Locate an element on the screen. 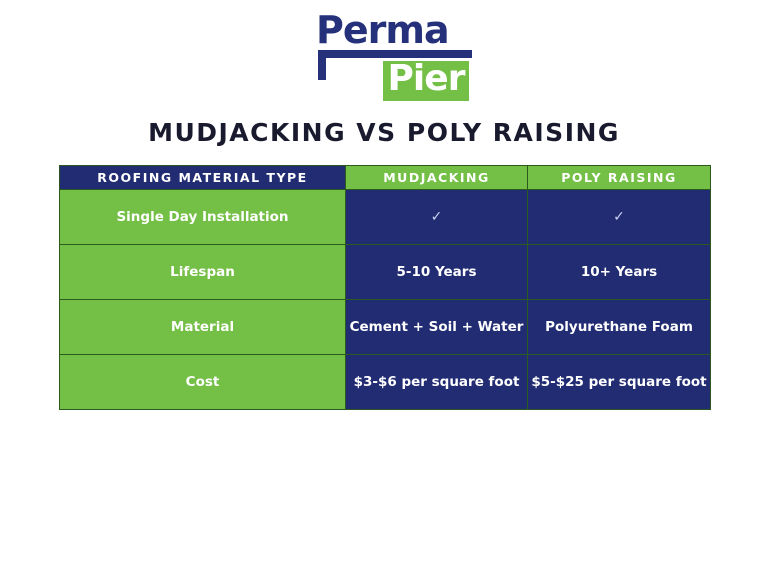 This screenshot has width=768, height=576. poly-material-cell: Polyurethane Foam is located at coordinates (619, 327).